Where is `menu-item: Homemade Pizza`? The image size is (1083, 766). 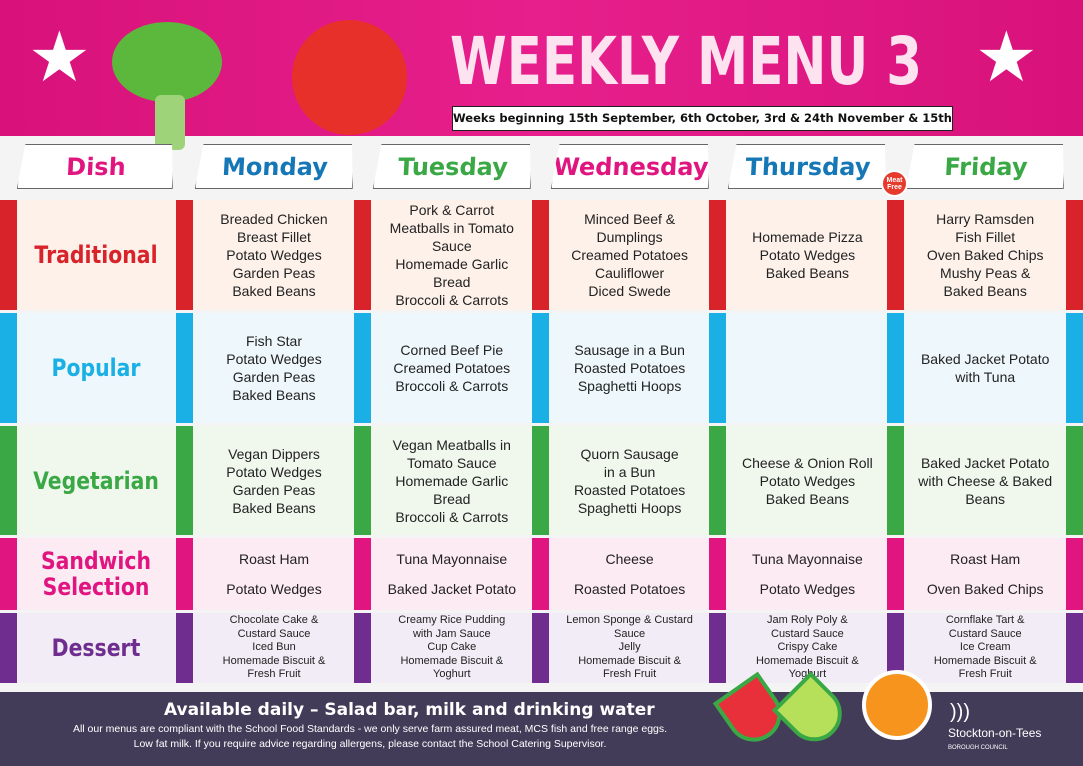 menu-item: Homemade Pizza is located at coordinates (807, 237).